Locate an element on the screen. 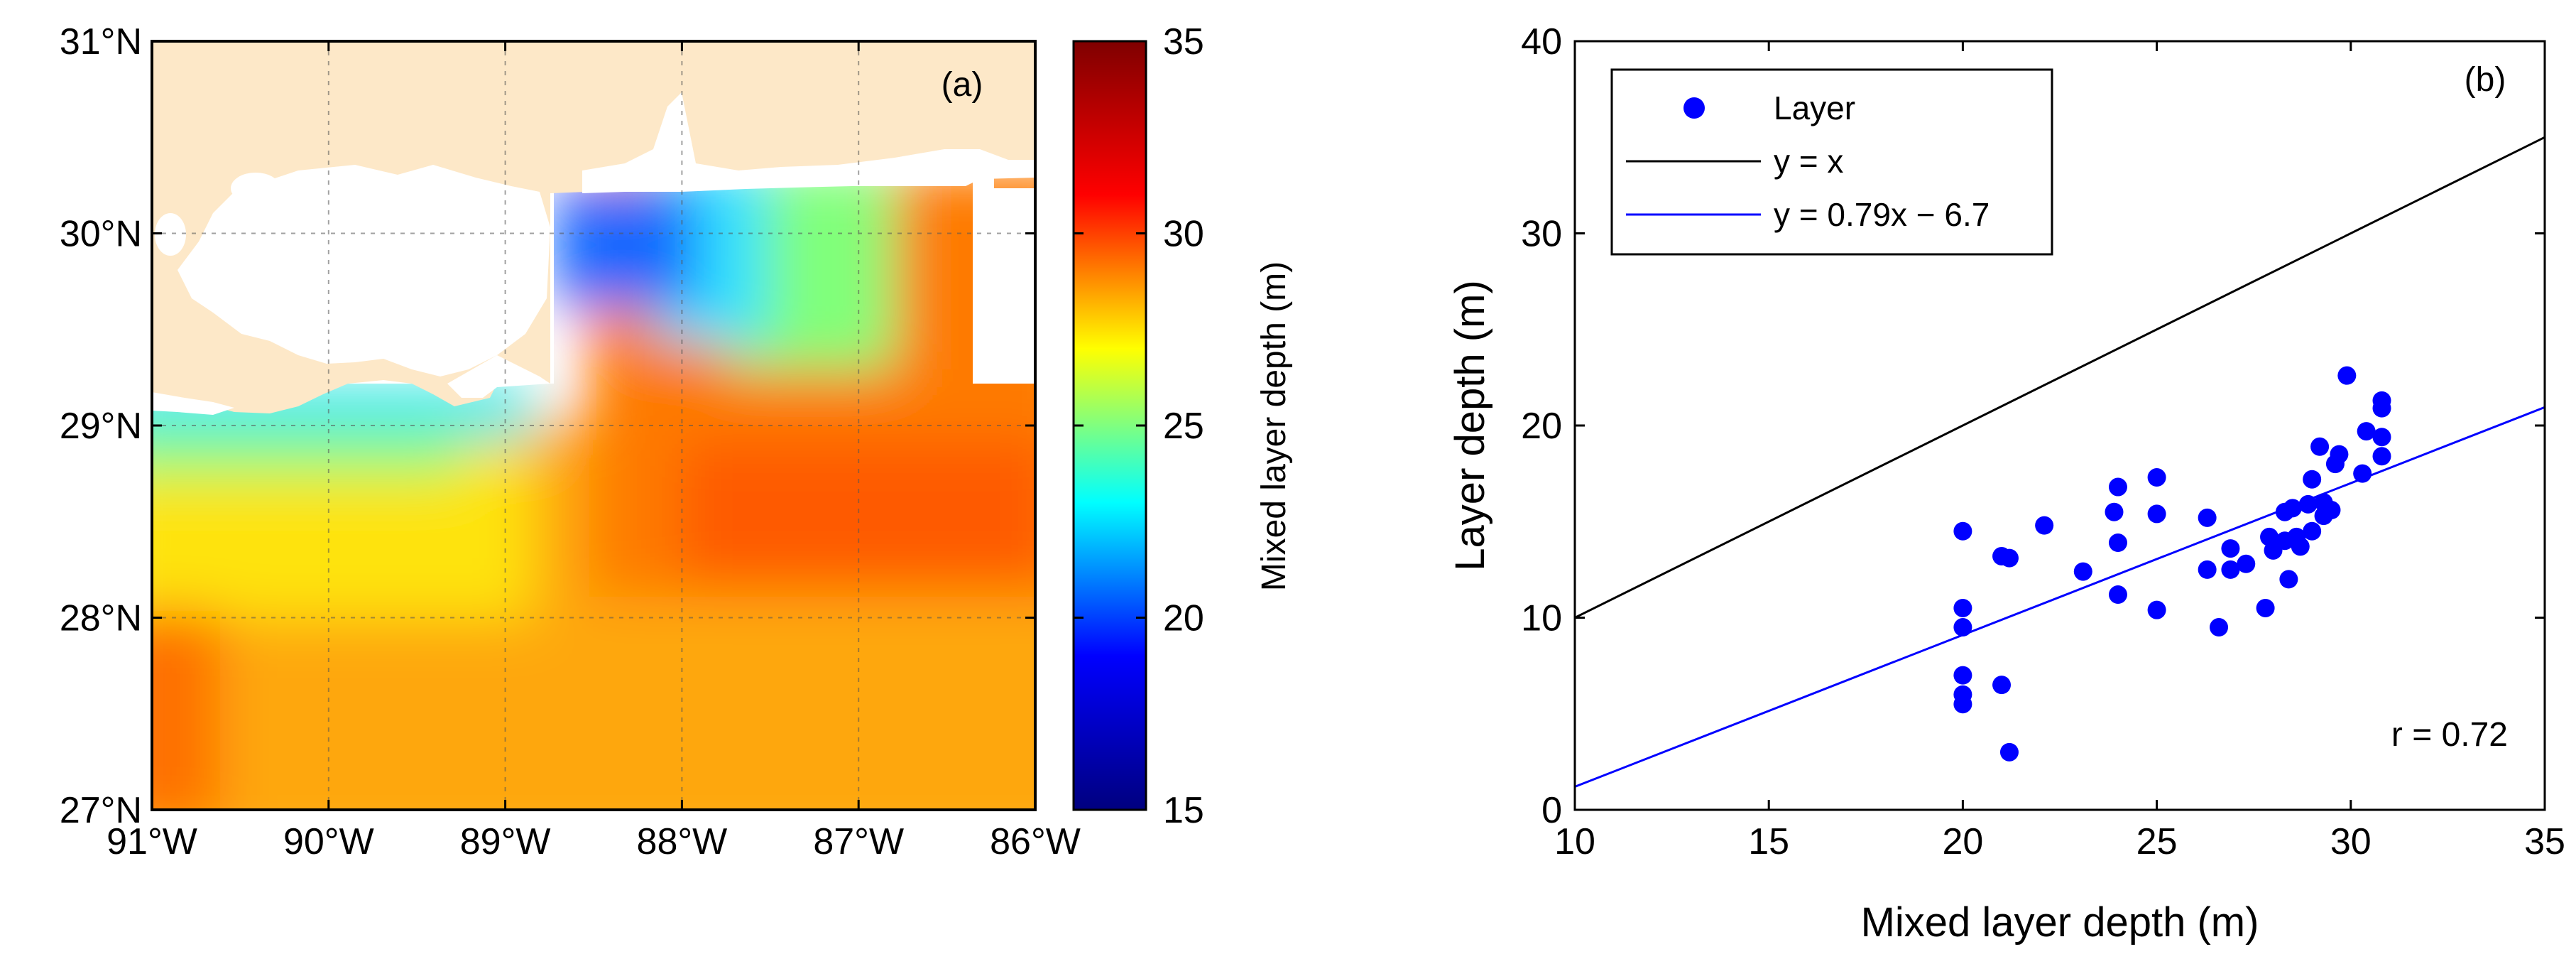  correlation-annotation: r = 0.72 is located at coordinates (2449, 735).